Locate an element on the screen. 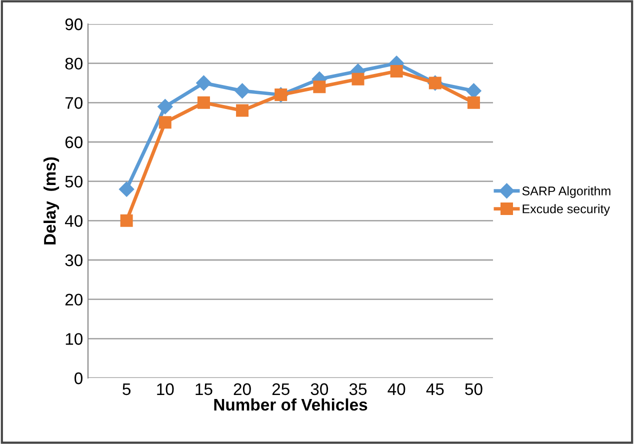  x-tick-label: 10 is located at coordinates (165, 389).